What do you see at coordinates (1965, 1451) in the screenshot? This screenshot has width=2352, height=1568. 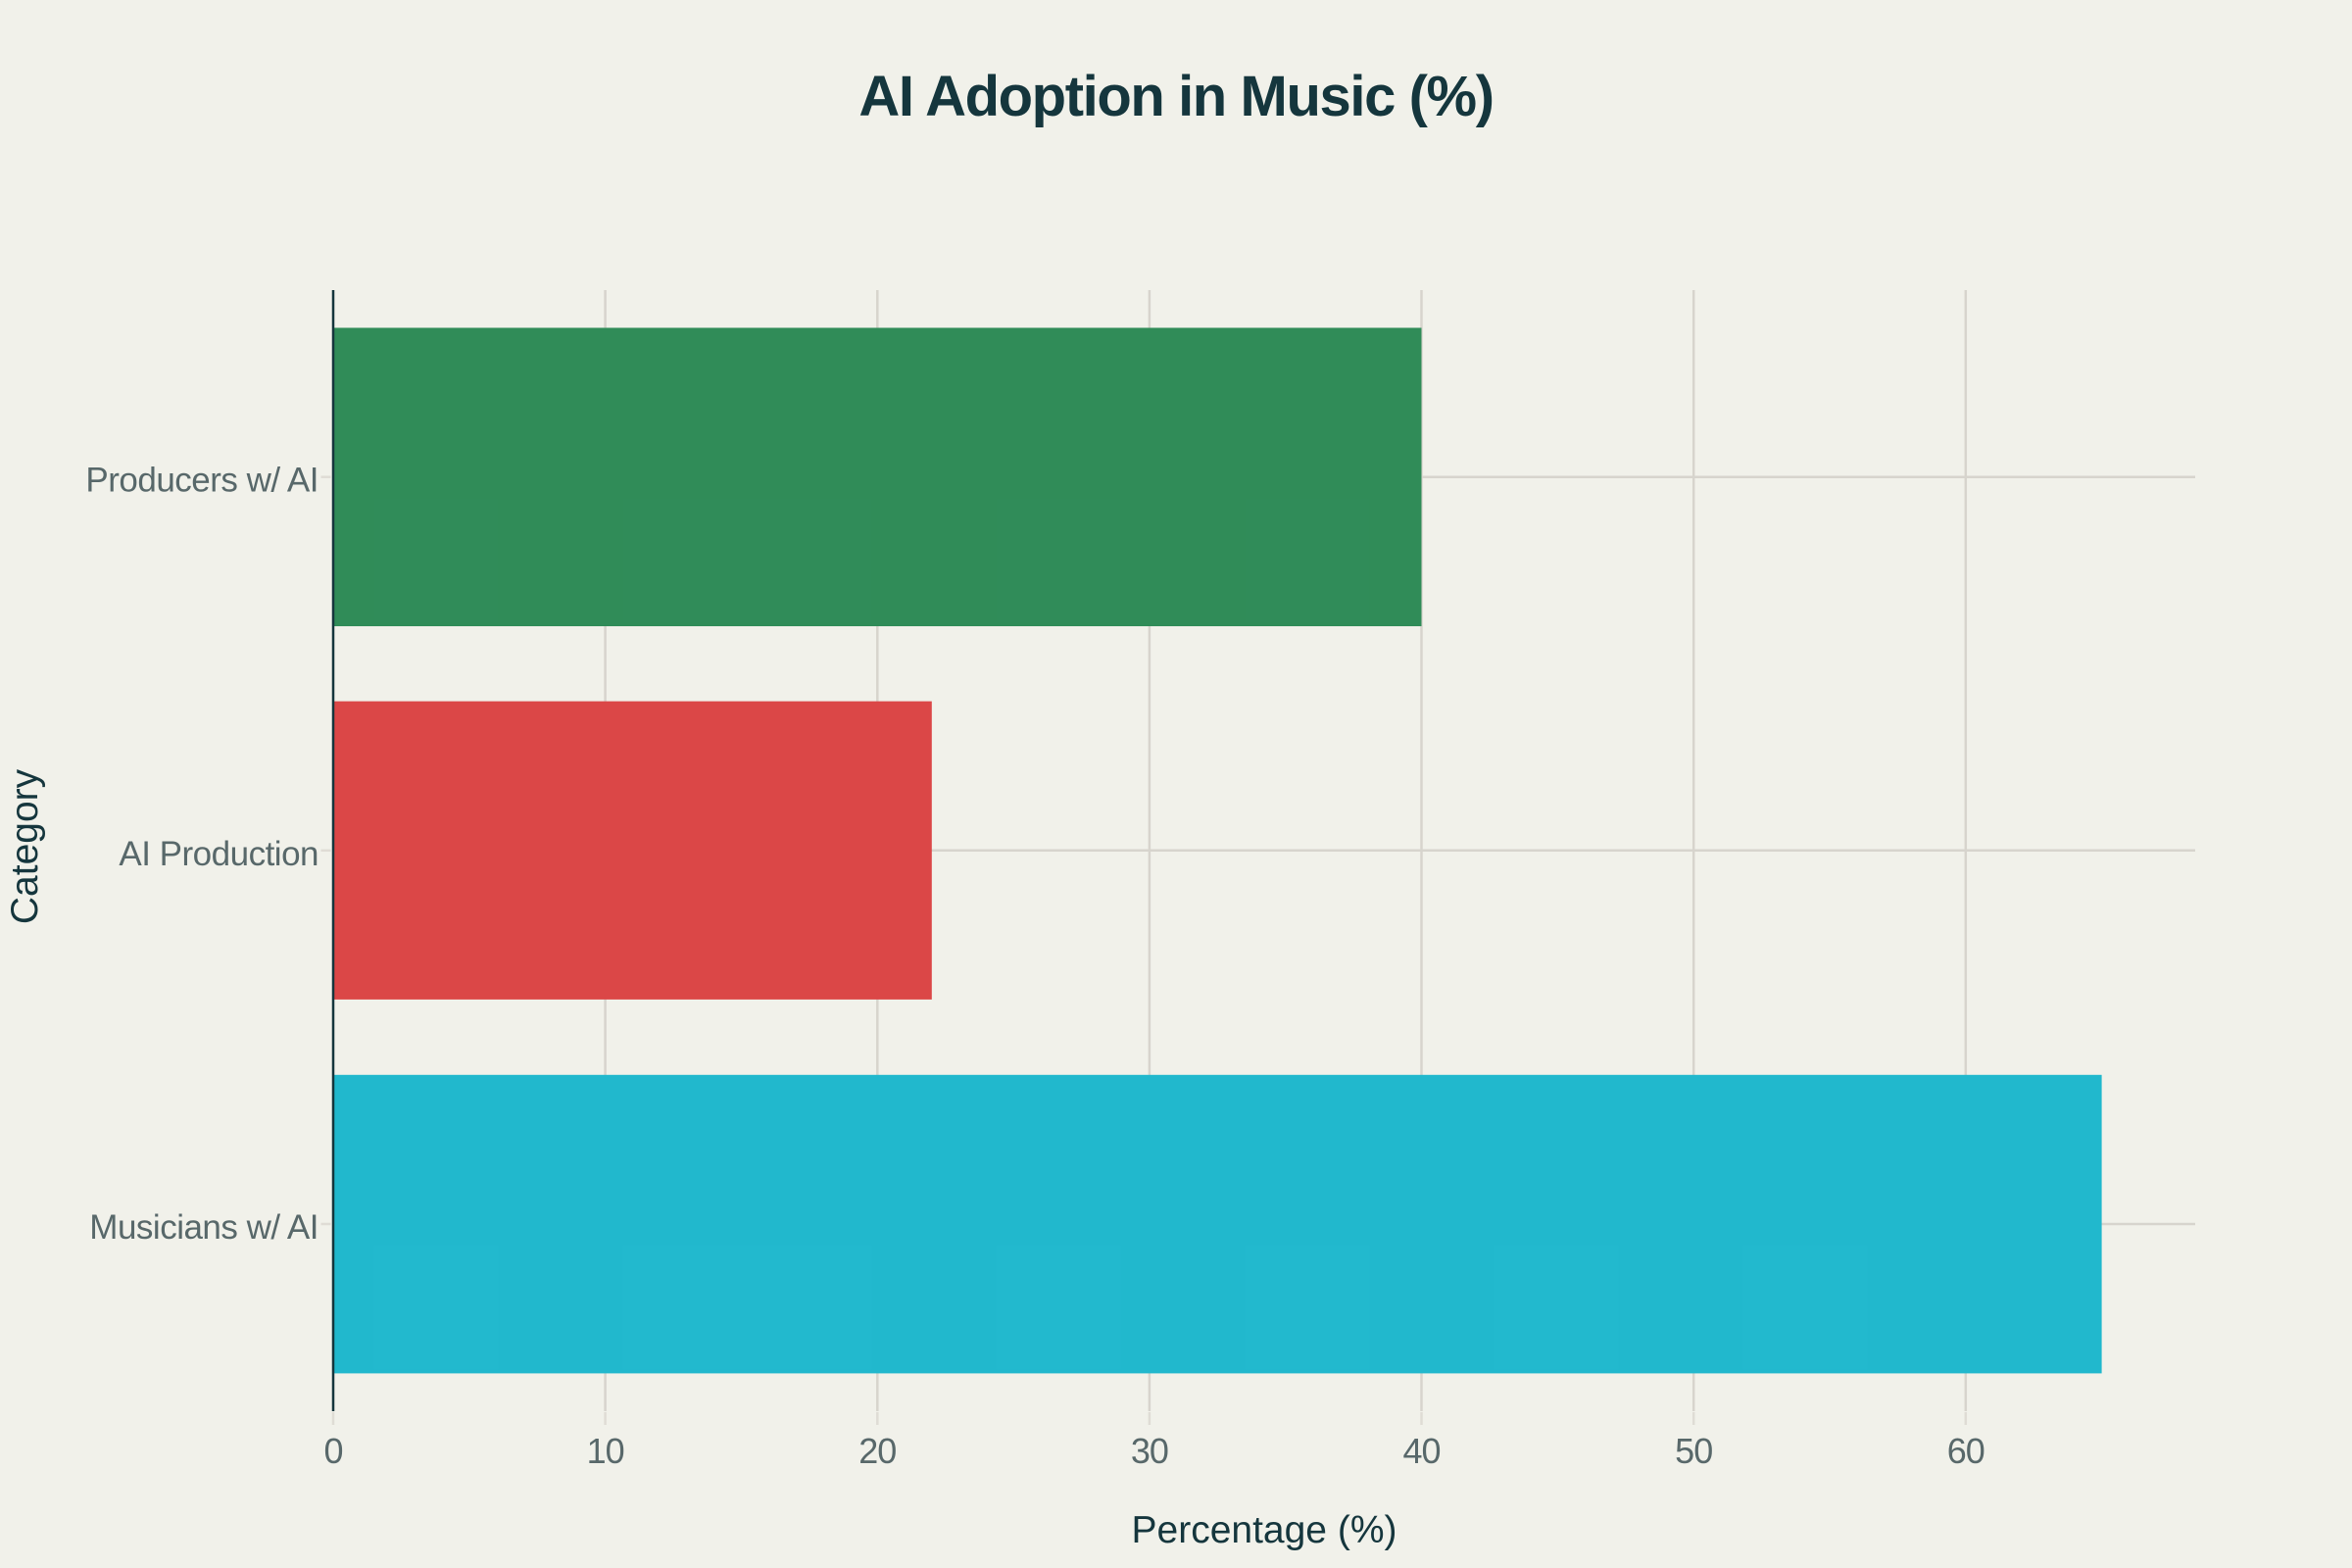 I see `svg-text: 60` at bounding box center [1965, 1451].